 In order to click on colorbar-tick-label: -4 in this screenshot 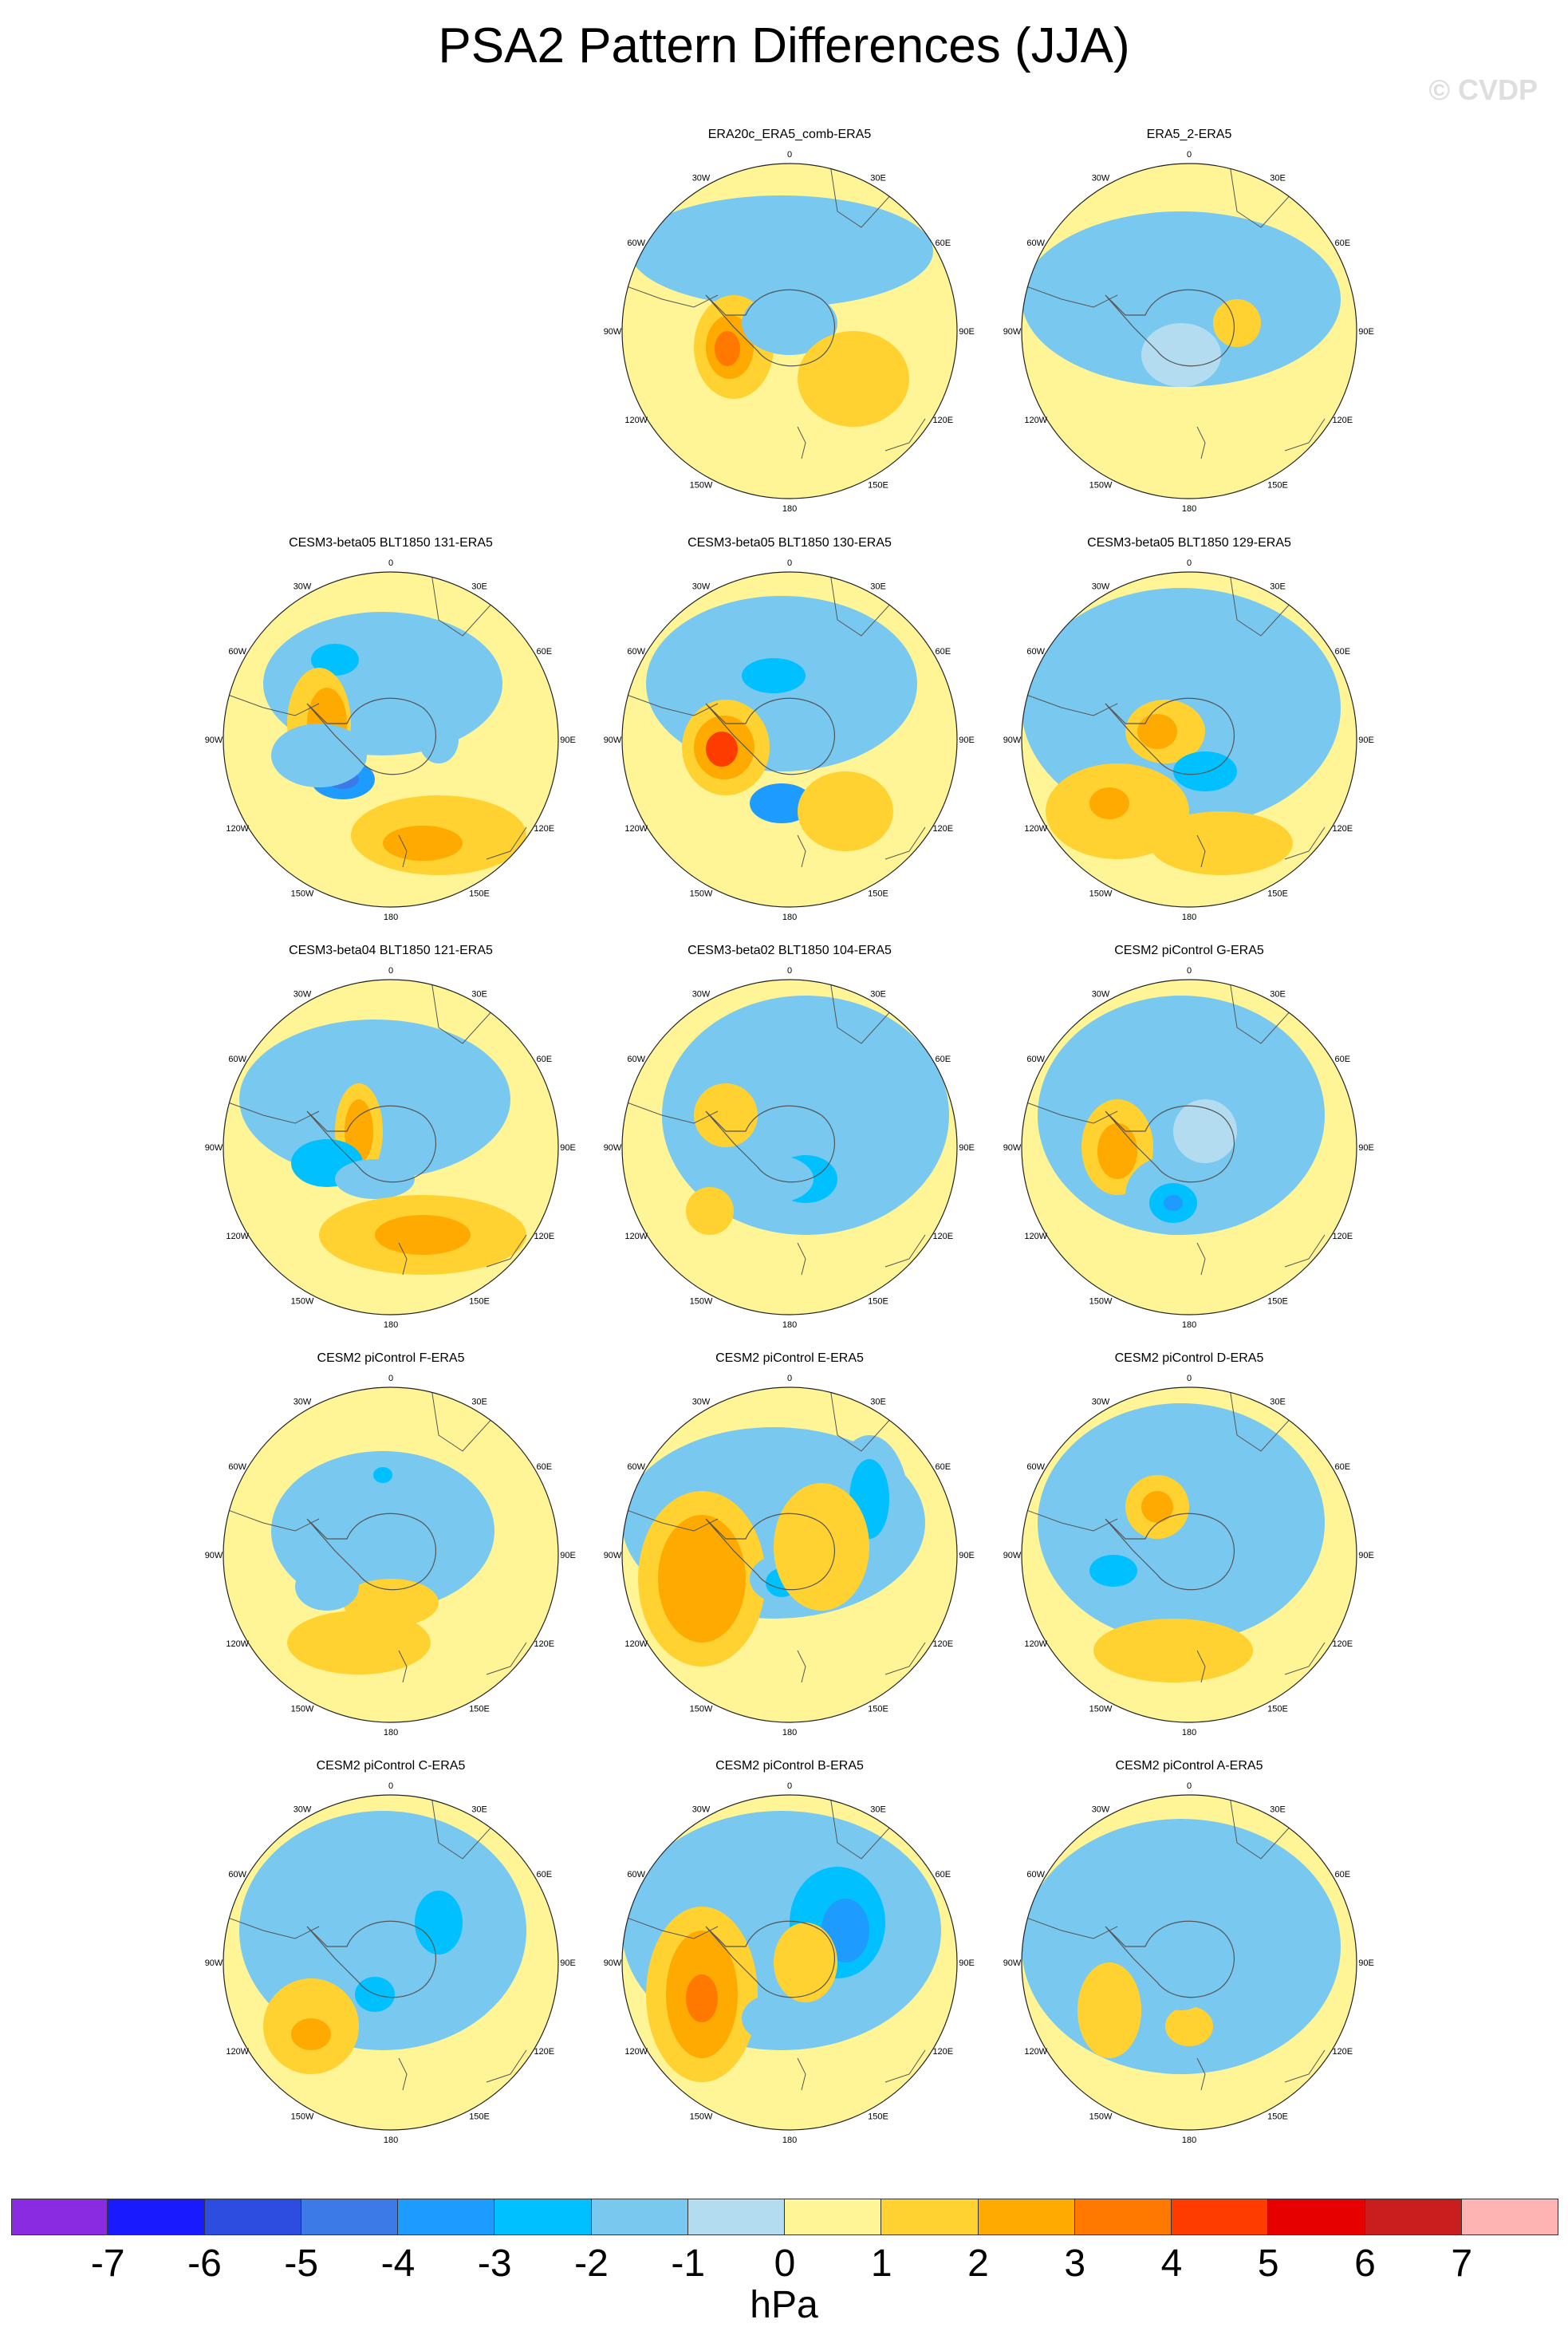, I will do `click(398, 2263)`.